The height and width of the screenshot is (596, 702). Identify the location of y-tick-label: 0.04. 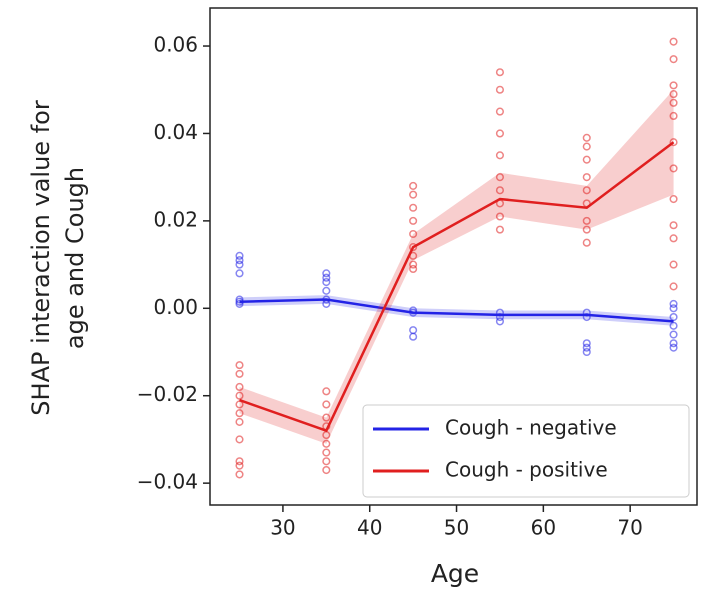
(175, 132).